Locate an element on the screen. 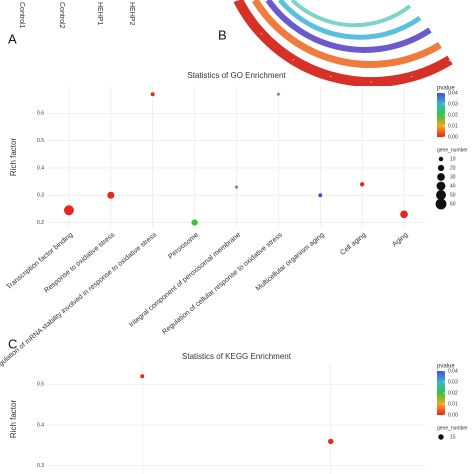 This screenshot has height=474, width=474. size-key-label: 15 is located at coordinates (453, 437).